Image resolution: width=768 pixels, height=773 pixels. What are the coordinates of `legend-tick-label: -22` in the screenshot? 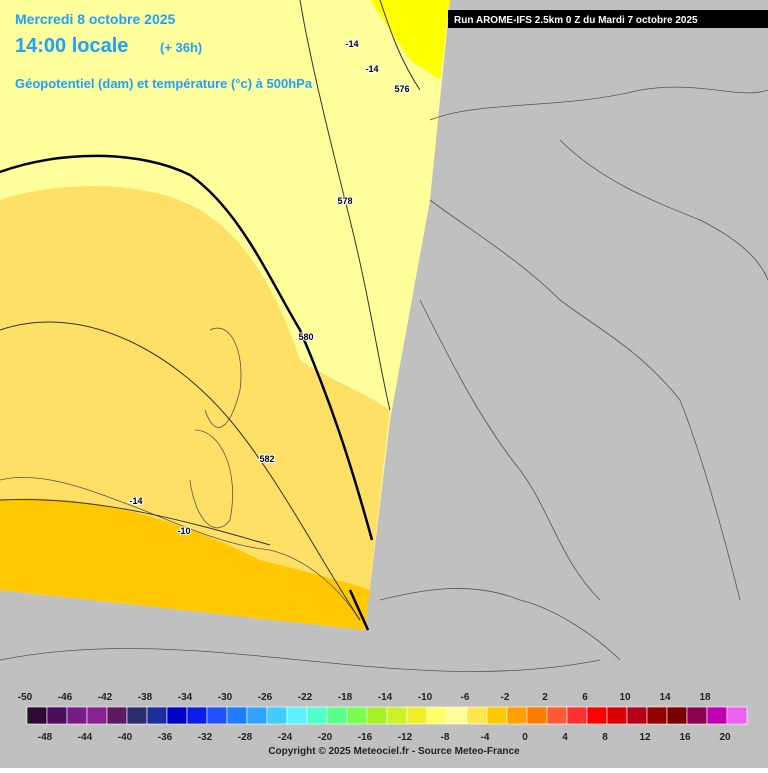 It's located at (305, 697).